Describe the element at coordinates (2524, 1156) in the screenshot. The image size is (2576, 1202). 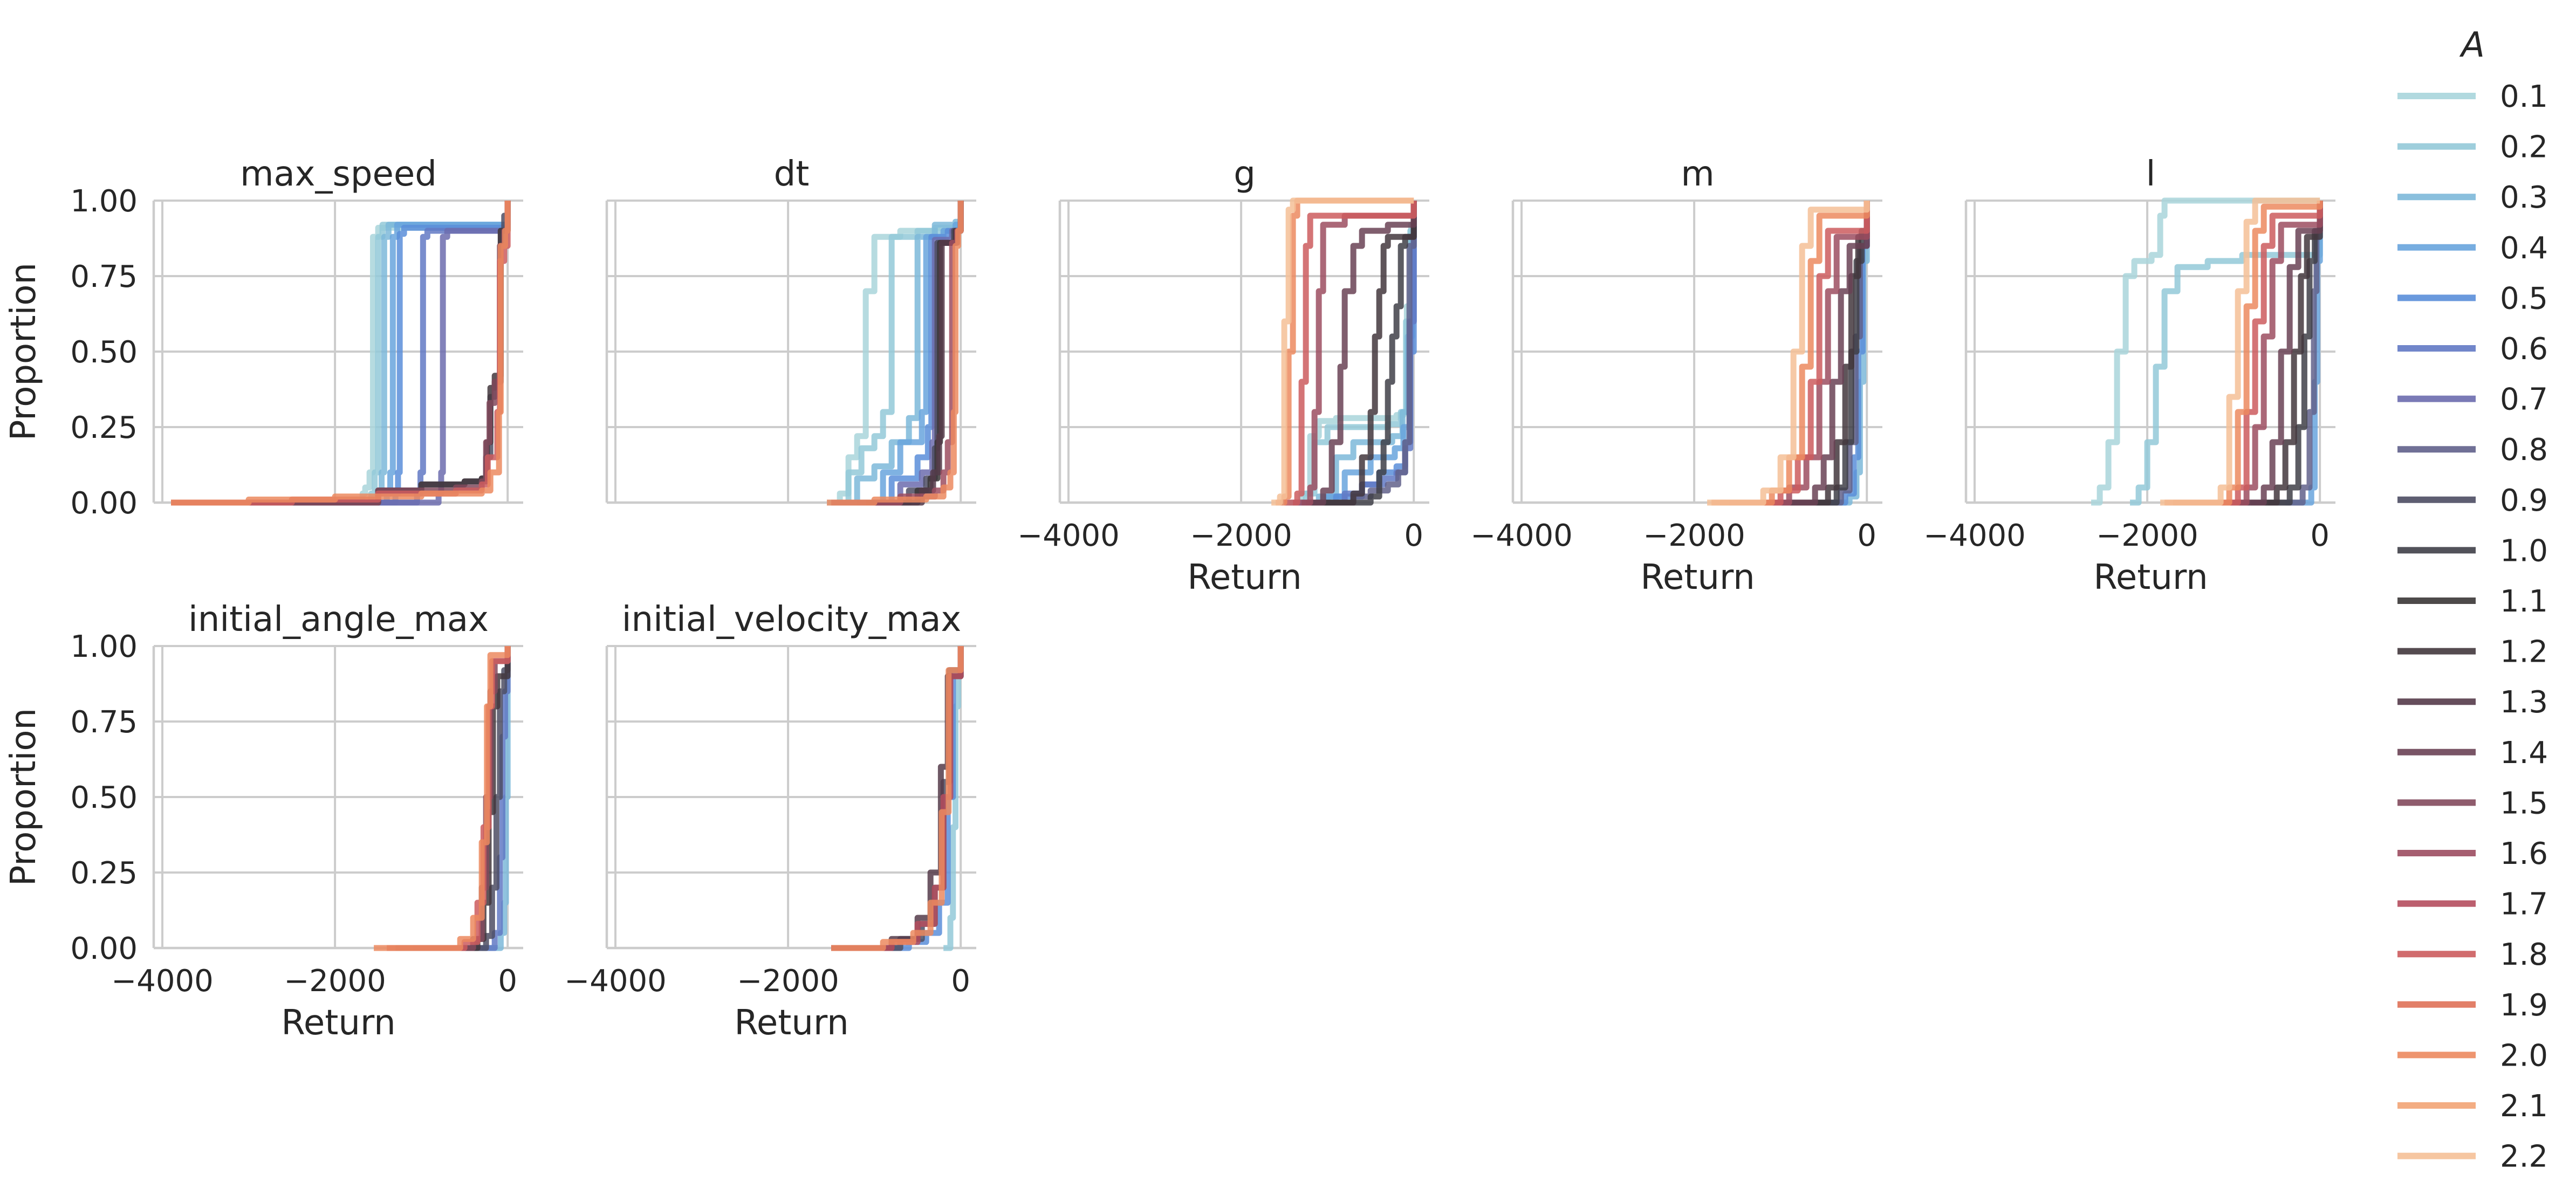
I see `legend-label: 2.2` at that location.